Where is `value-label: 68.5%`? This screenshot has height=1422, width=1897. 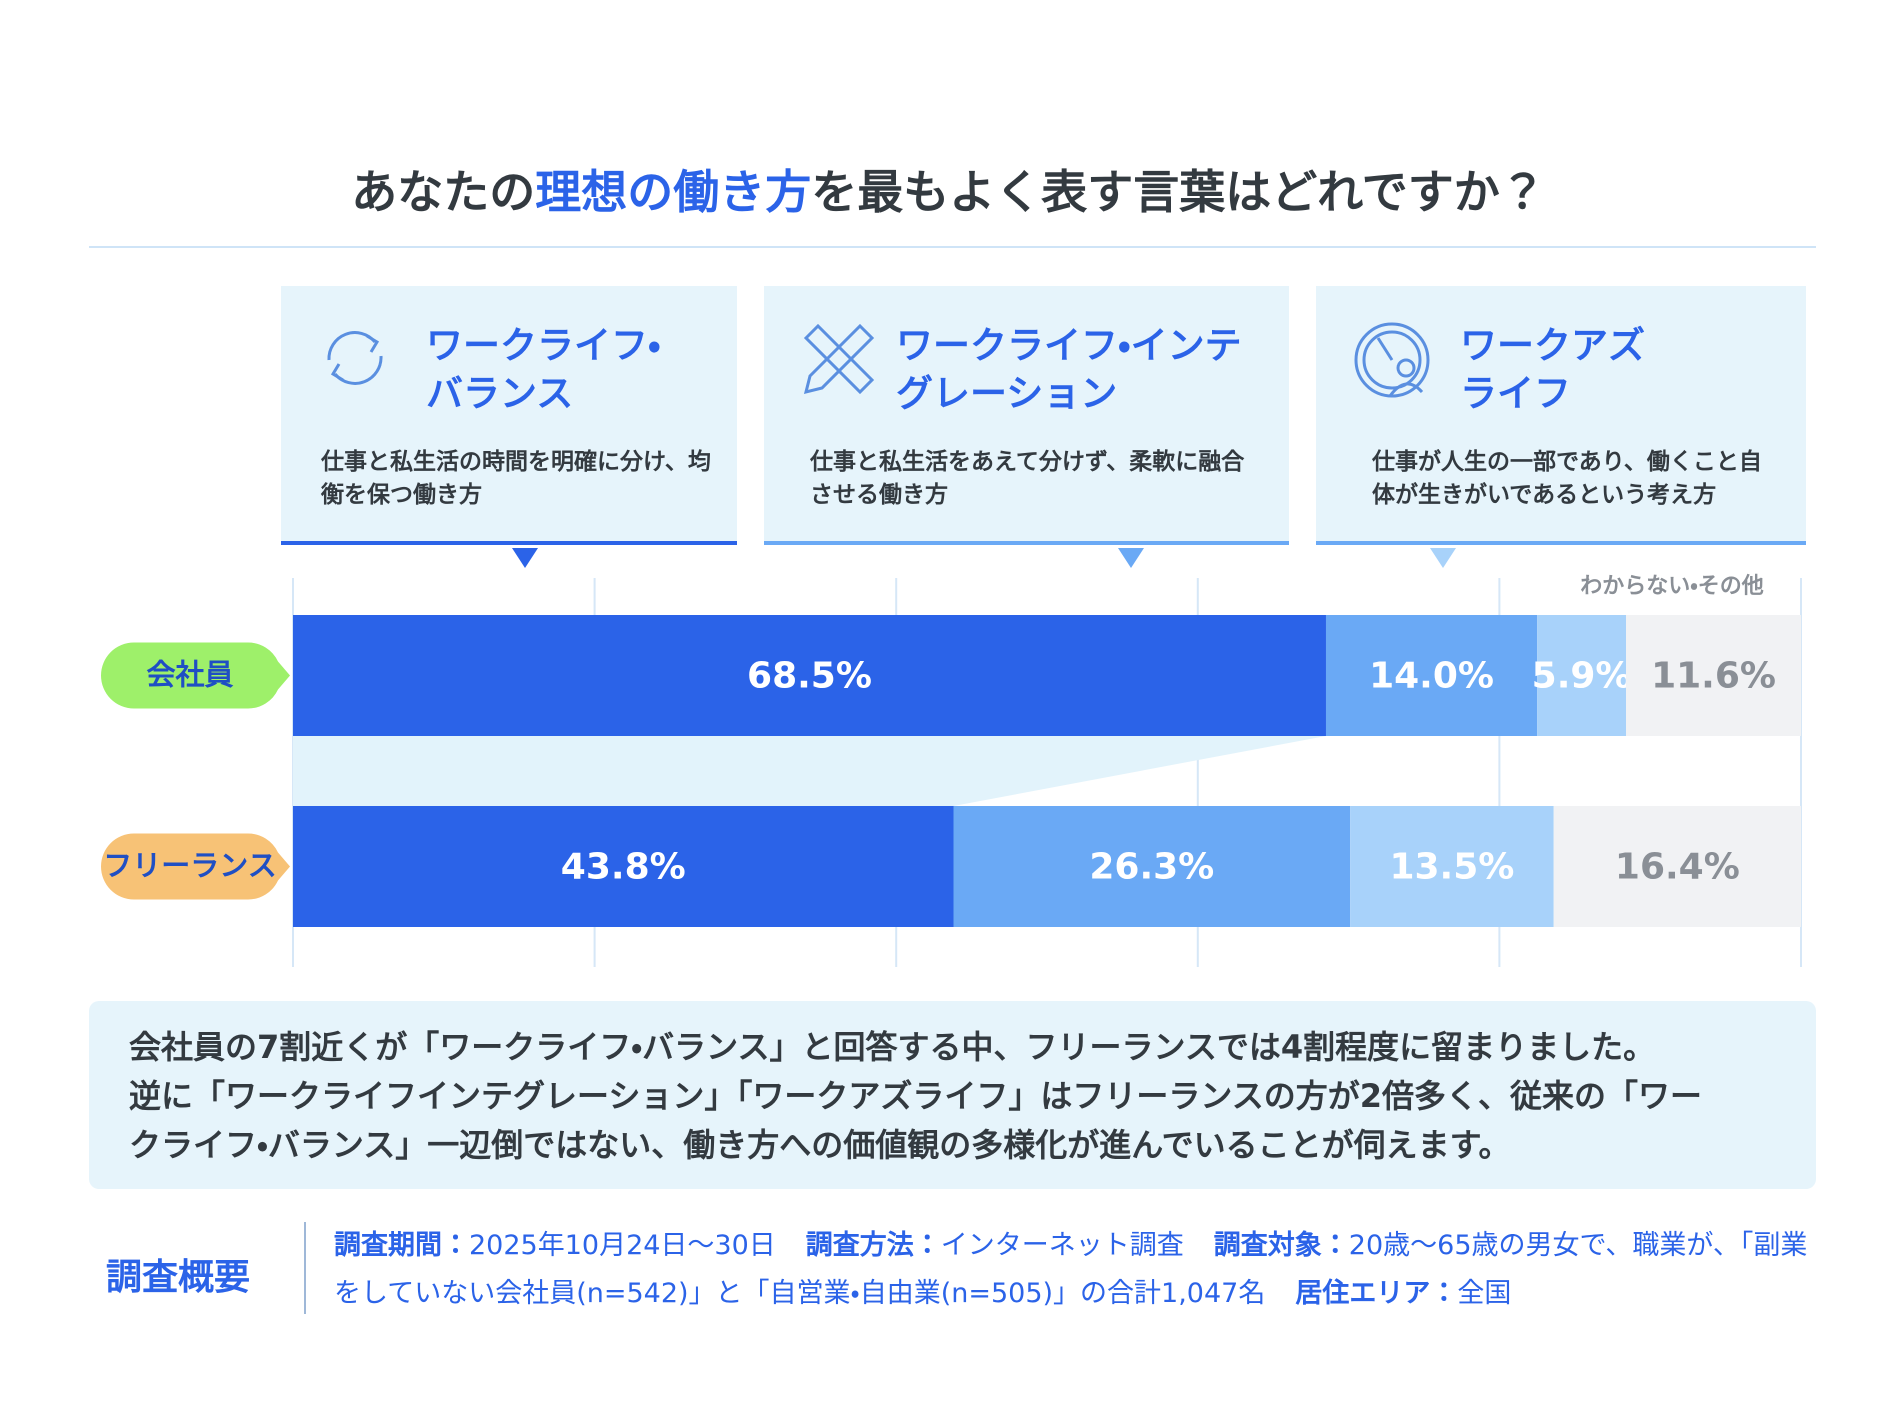
value-label: 68.5% is located at coordinates (809, 676).